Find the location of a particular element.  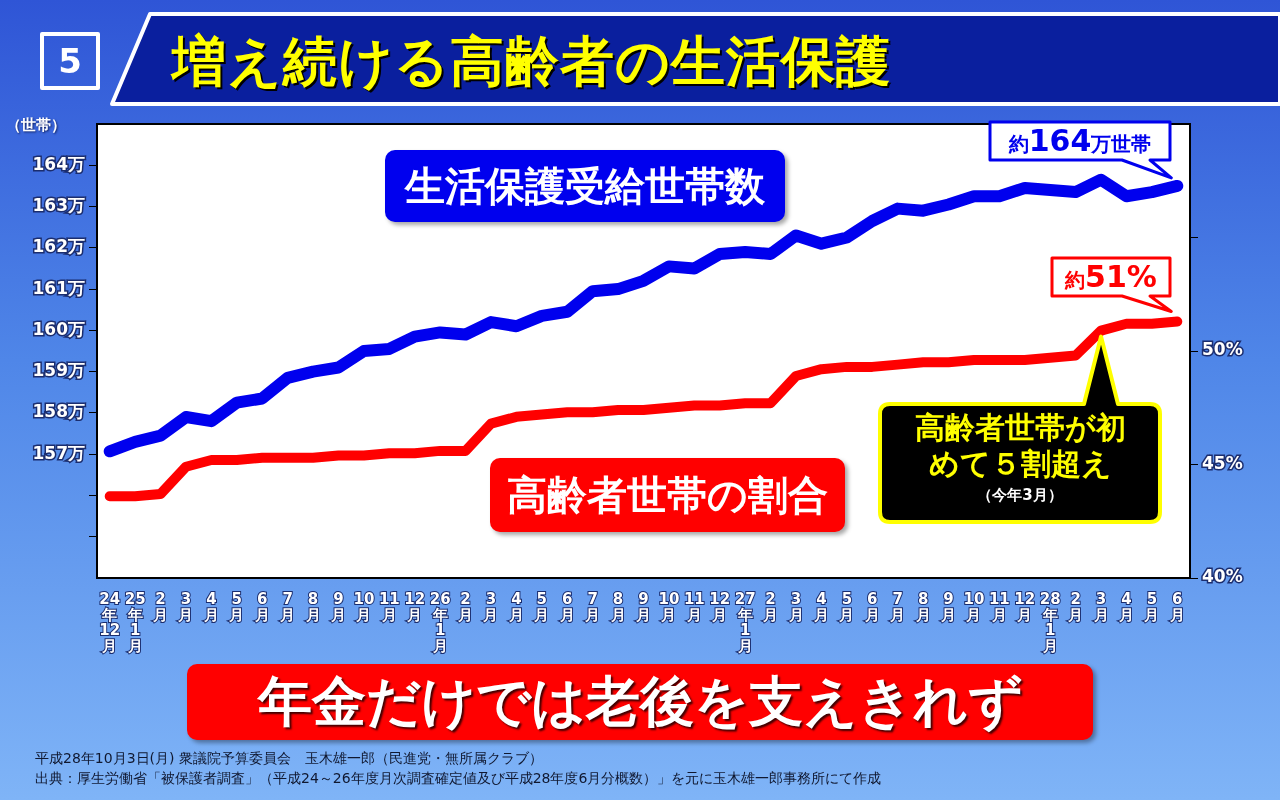

chart-title: 増え続ける高齢者の生活保護 is located at coordinates (531, 62).